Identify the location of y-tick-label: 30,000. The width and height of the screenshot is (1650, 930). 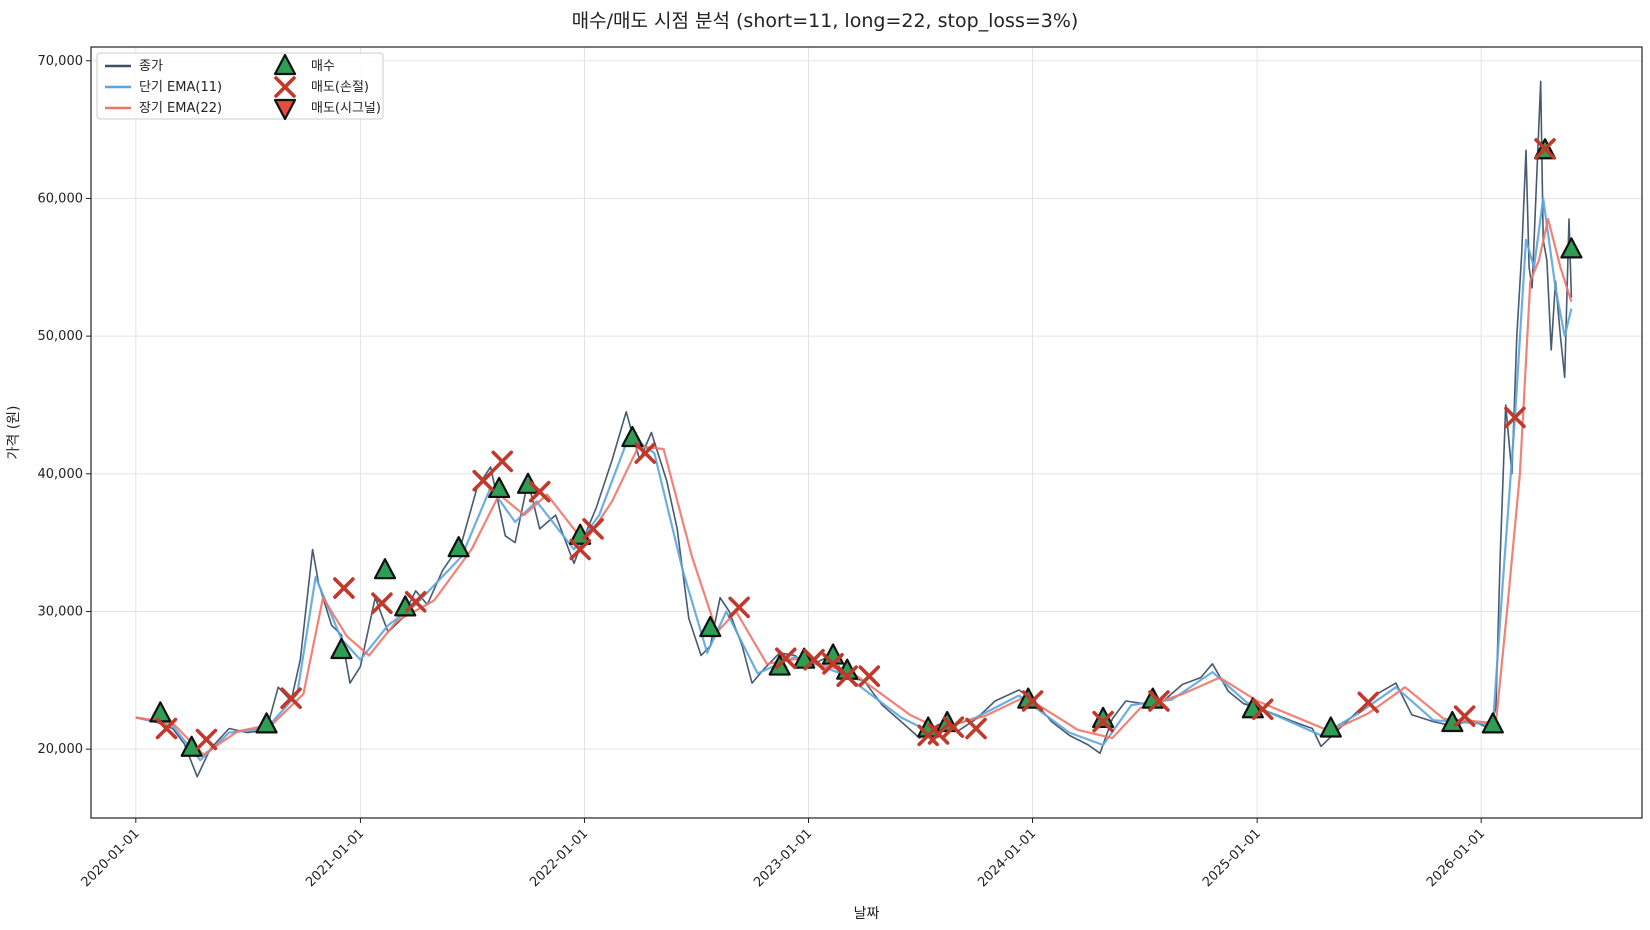
(61, 611).